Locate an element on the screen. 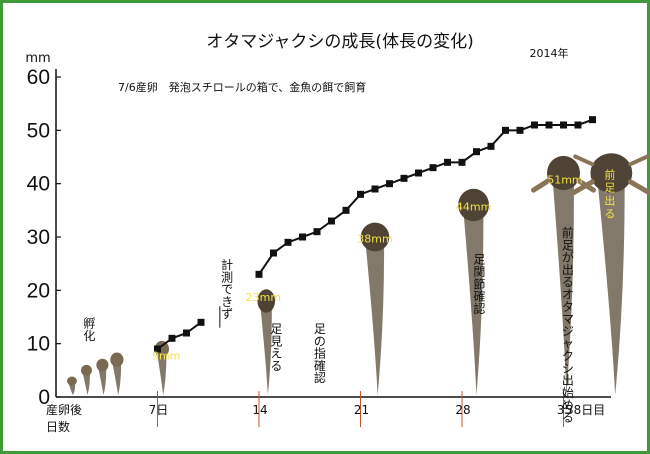 The width and height of the screenshot is (650, 454). y-tick-label: 60 is located at coordinates (38, 77).